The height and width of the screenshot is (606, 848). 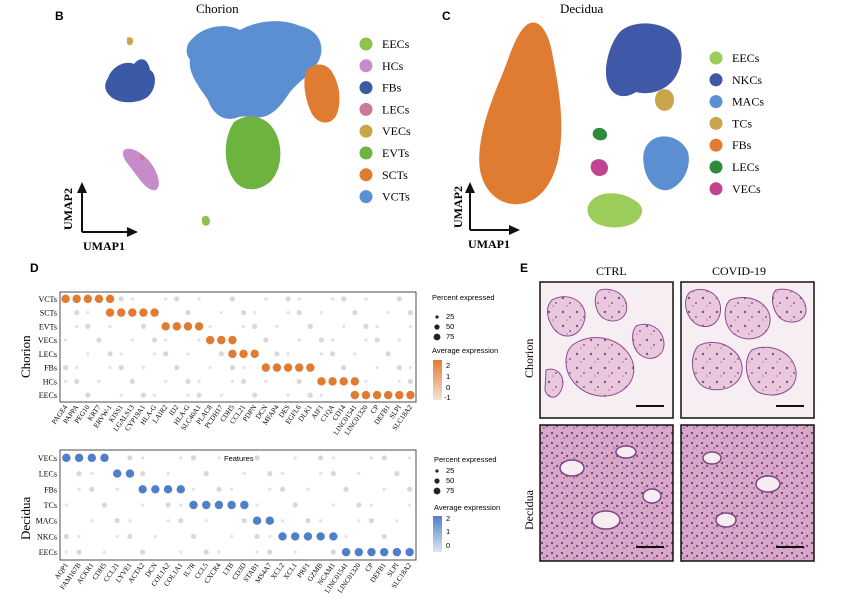 What do you see at coordinates (450, 326) in the screenshot?
I see `chorion-percent-50: 50` at bounding box center [450, 326].